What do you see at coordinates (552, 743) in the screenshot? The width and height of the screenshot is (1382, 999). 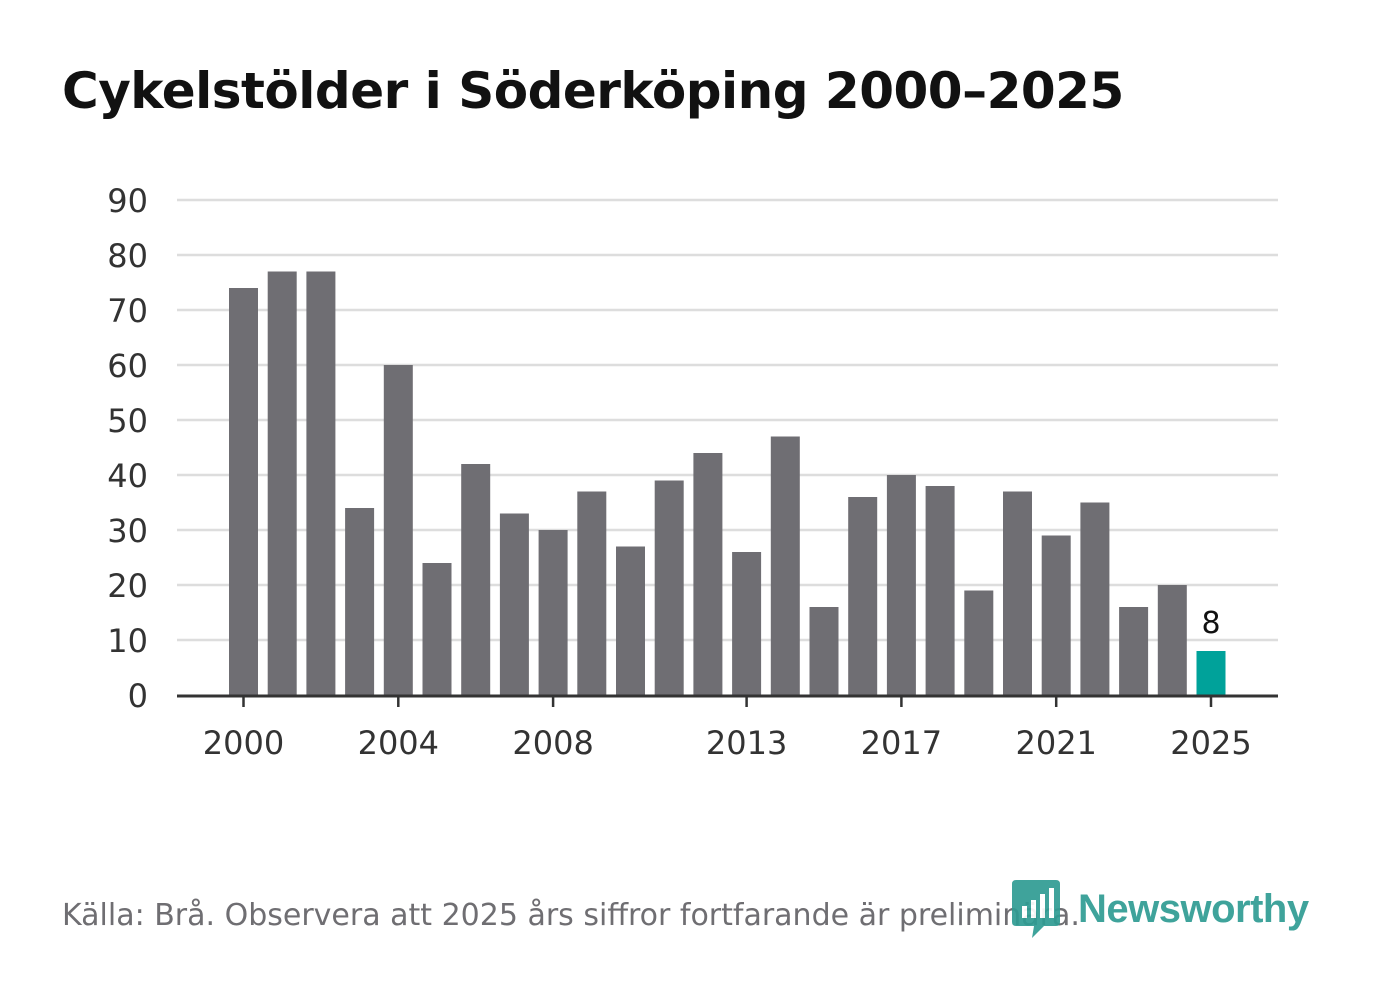 I see `x-tick-label: 2008` at bounding box center [552, 743].